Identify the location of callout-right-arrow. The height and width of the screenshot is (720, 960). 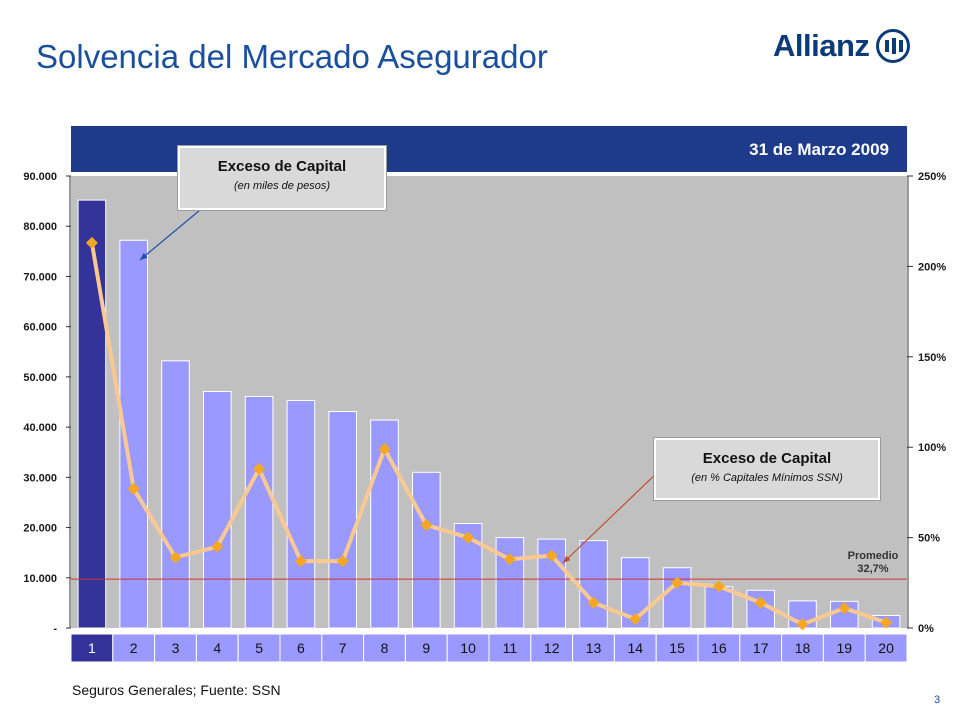
(611, 516).